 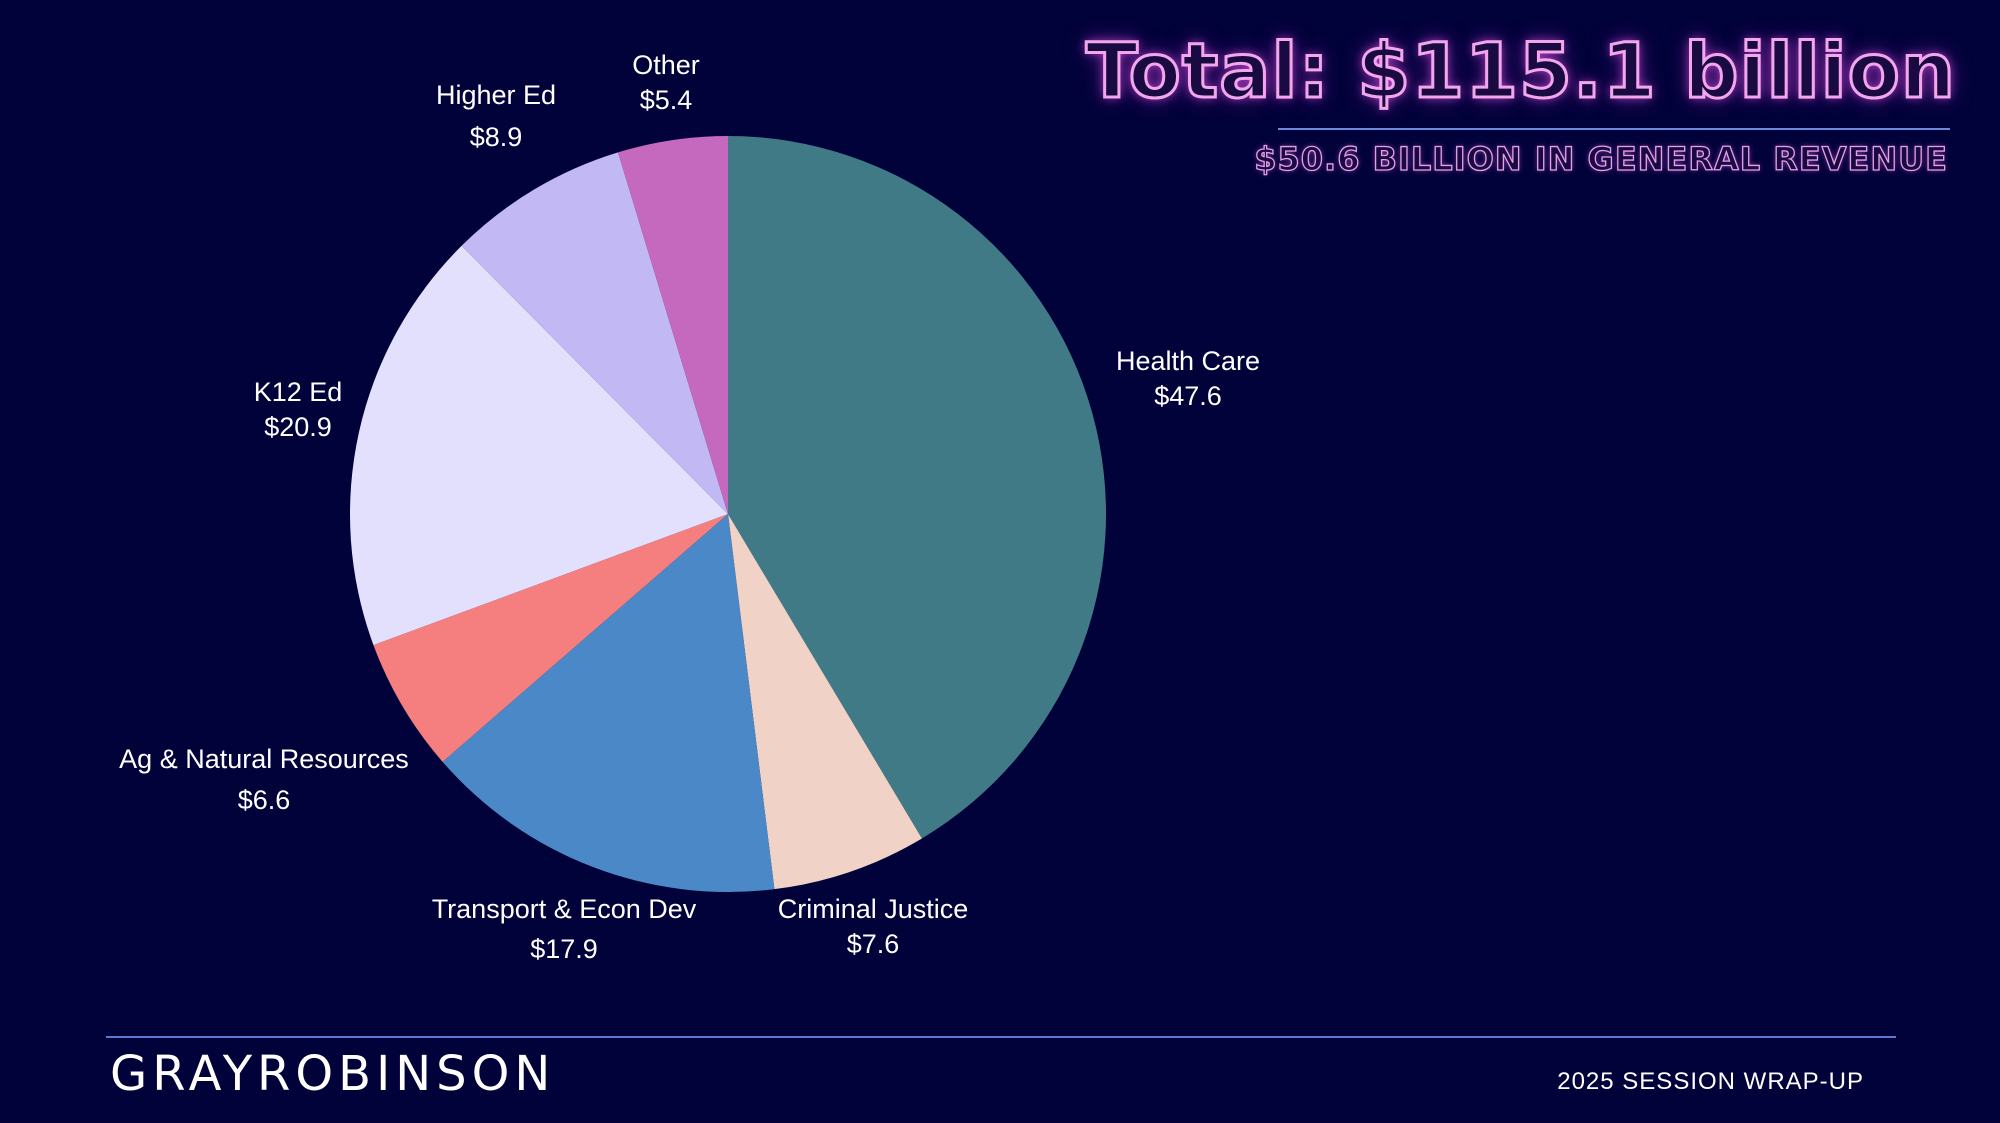 What do you see at coordinates (298, 427) in the screenshot?
I see `slice-value-label: $20.9` at bounding box center [298, 427].